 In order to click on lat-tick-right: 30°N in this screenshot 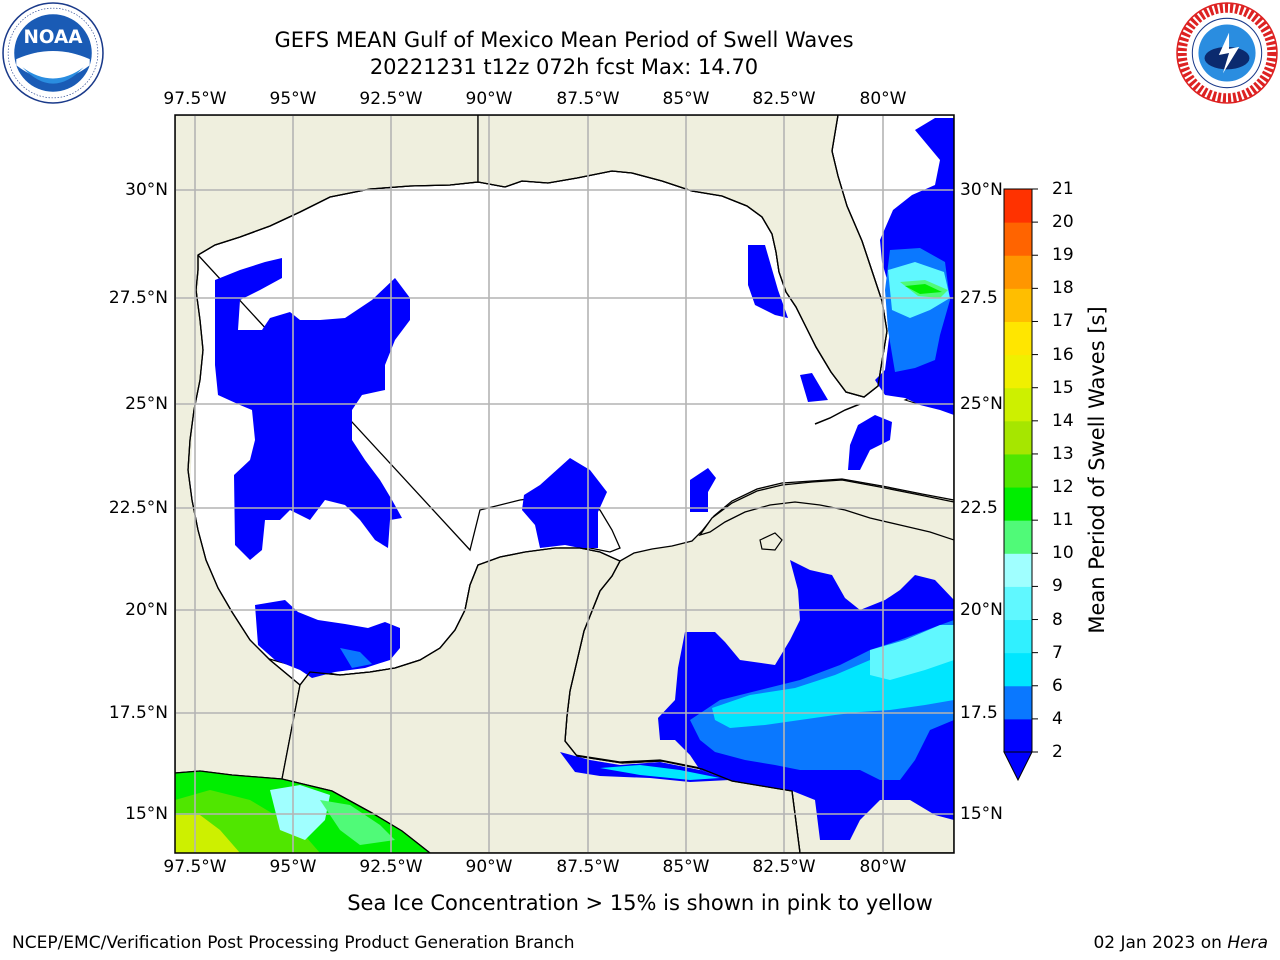, I will do `click(981, 190)`.